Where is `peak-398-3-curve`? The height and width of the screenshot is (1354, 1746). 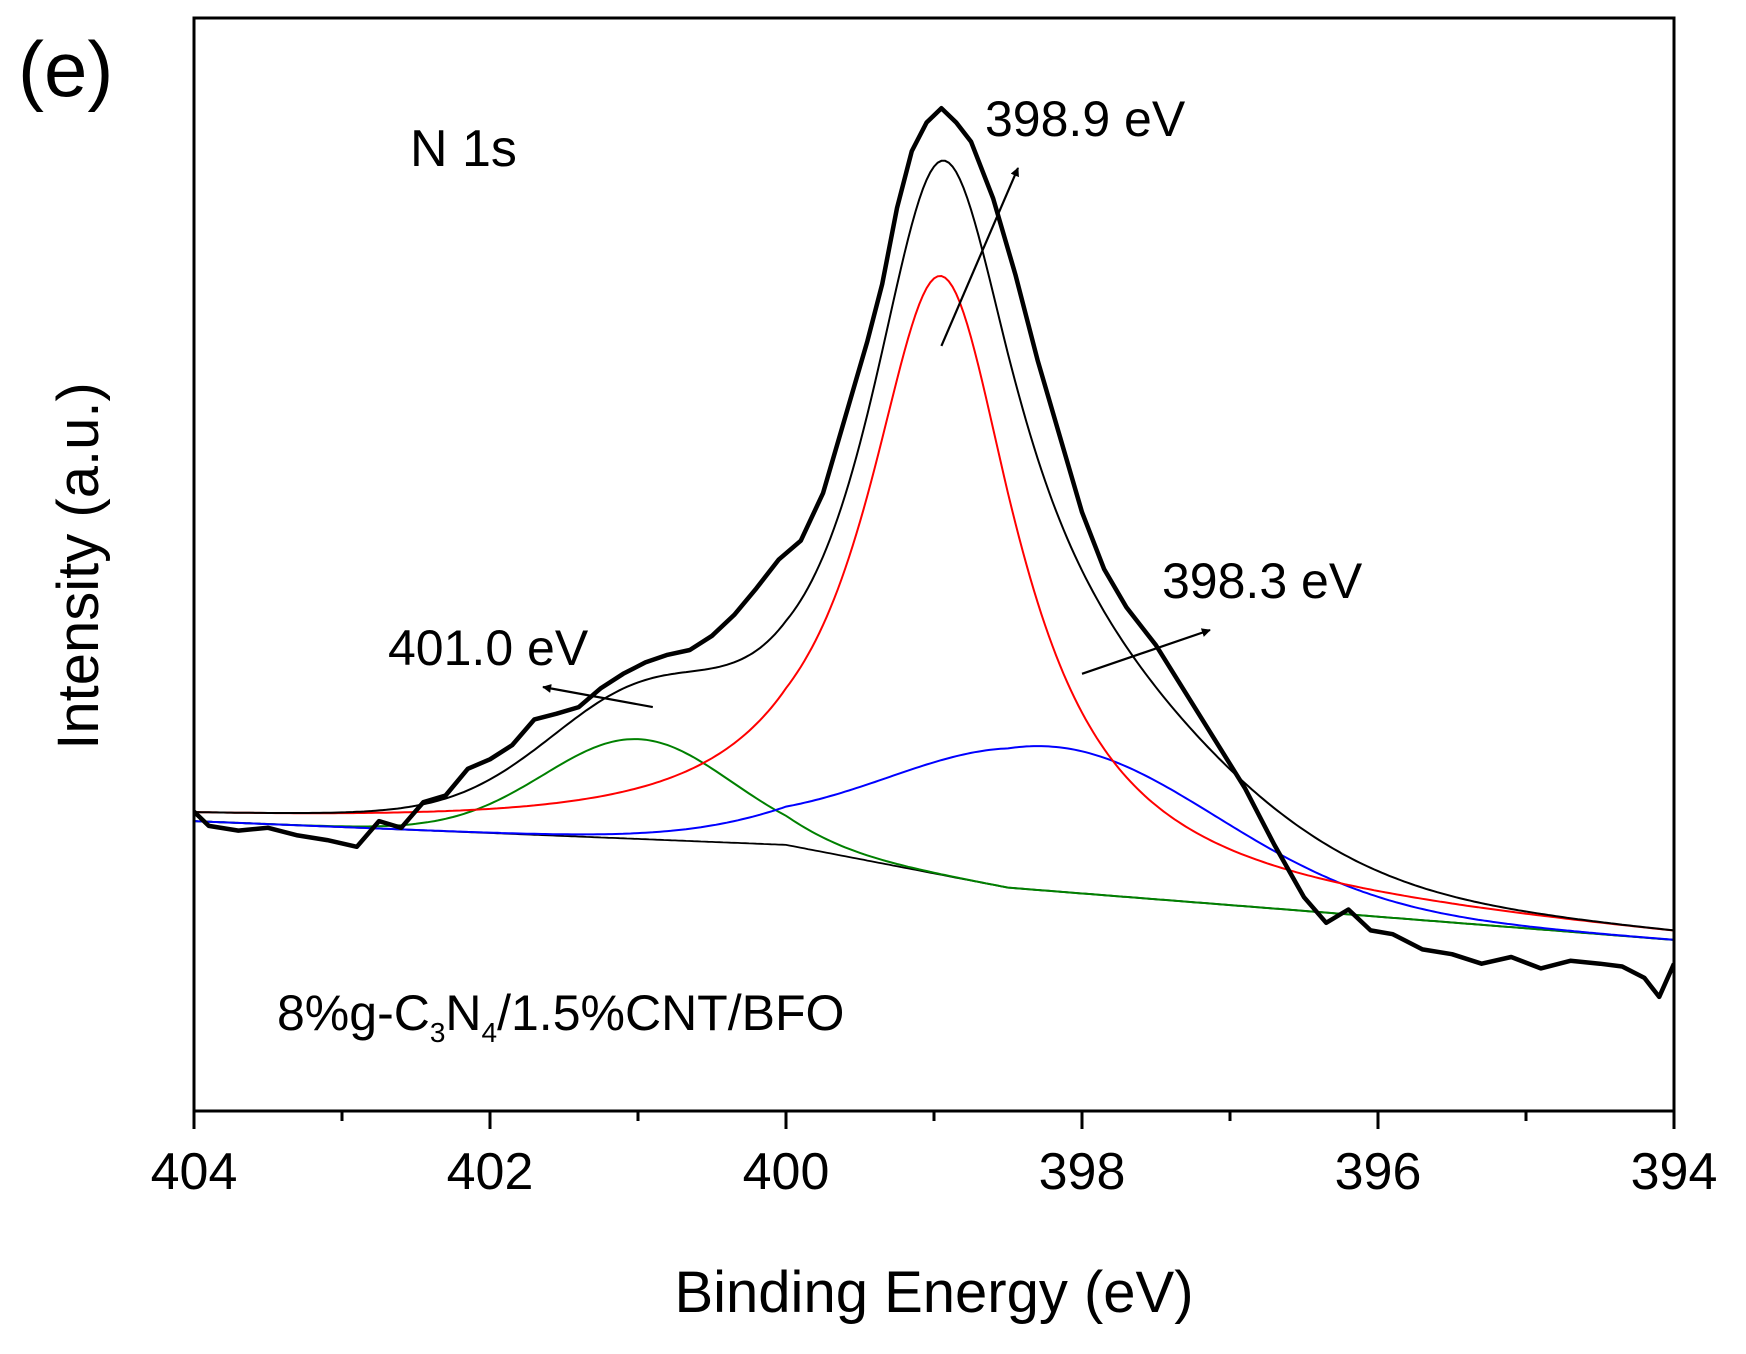 peak-398-3-curve is located at coordinates (934, 843).